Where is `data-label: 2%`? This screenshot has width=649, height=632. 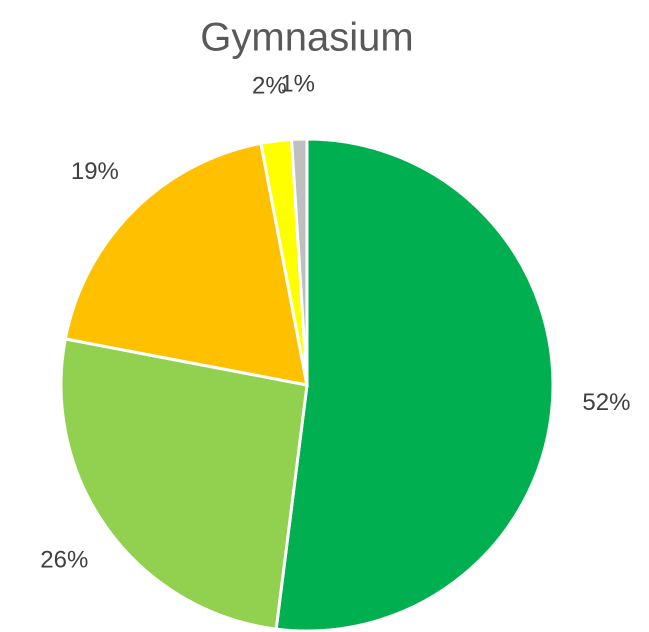
data-label: 2% is located at coordinates (269, 86).